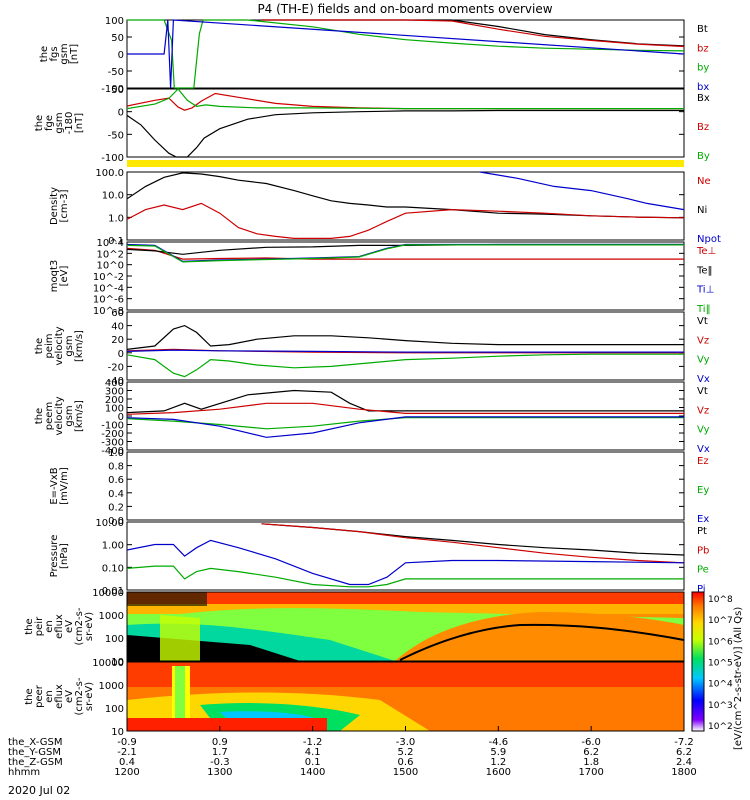  I want to click on ytick-label: 400, so click(114, 383).